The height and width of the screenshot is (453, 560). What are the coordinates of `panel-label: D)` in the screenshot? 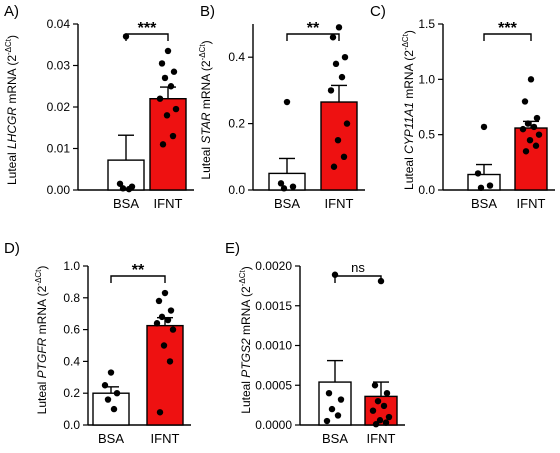 It's located at (12, 248).